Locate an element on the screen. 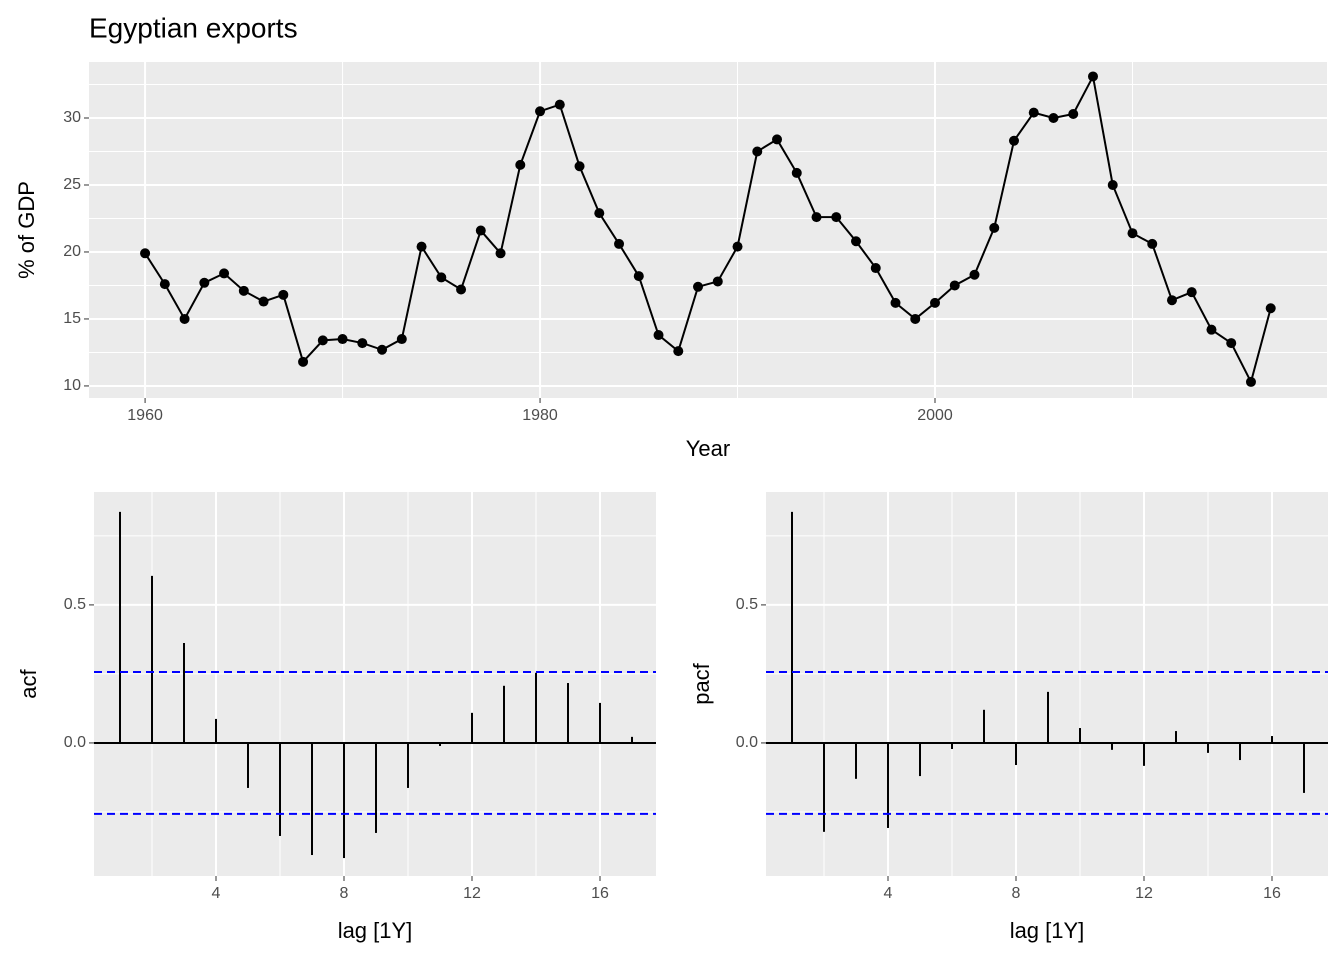 Image resolution: width=1344 pixels, height=960 pixels. x-tick-label: 1960 is located at coordinates (145, 415).